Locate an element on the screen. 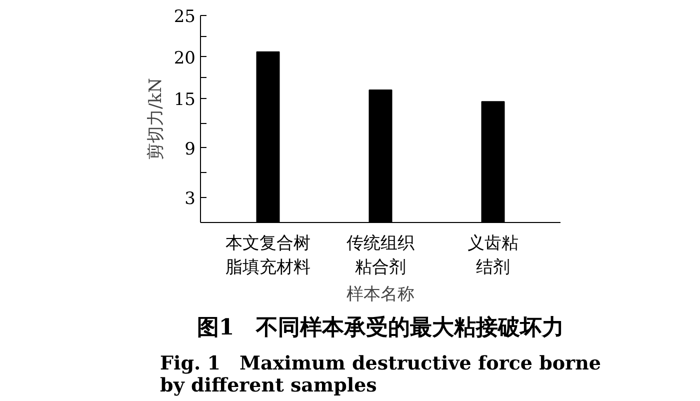 The height and width of the screenshot is (401, 700). x-axis-title: 样本名称 is located at coordinates (380, 294).